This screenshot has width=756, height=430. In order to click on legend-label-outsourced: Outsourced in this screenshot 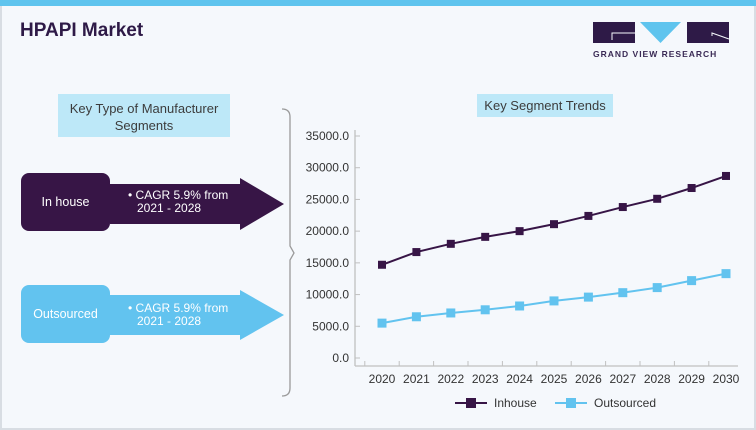, I will do `click(625, 403)`.